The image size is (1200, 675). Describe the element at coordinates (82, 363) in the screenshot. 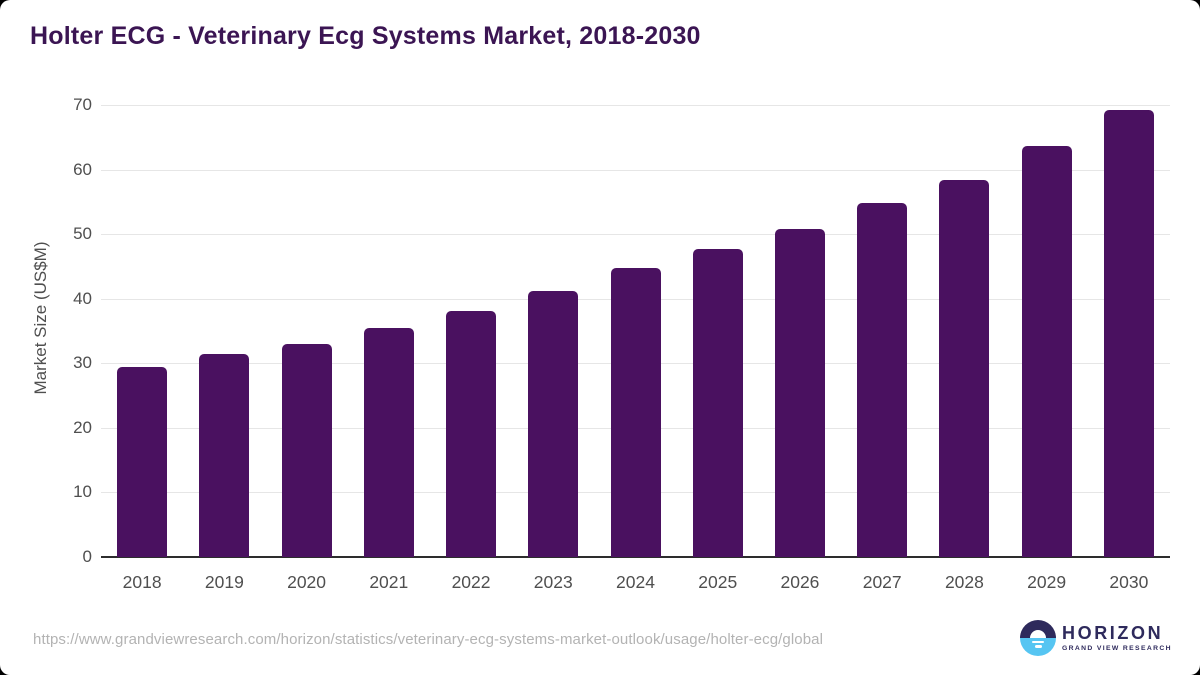

I see `y-tick-30: 30` at that location.